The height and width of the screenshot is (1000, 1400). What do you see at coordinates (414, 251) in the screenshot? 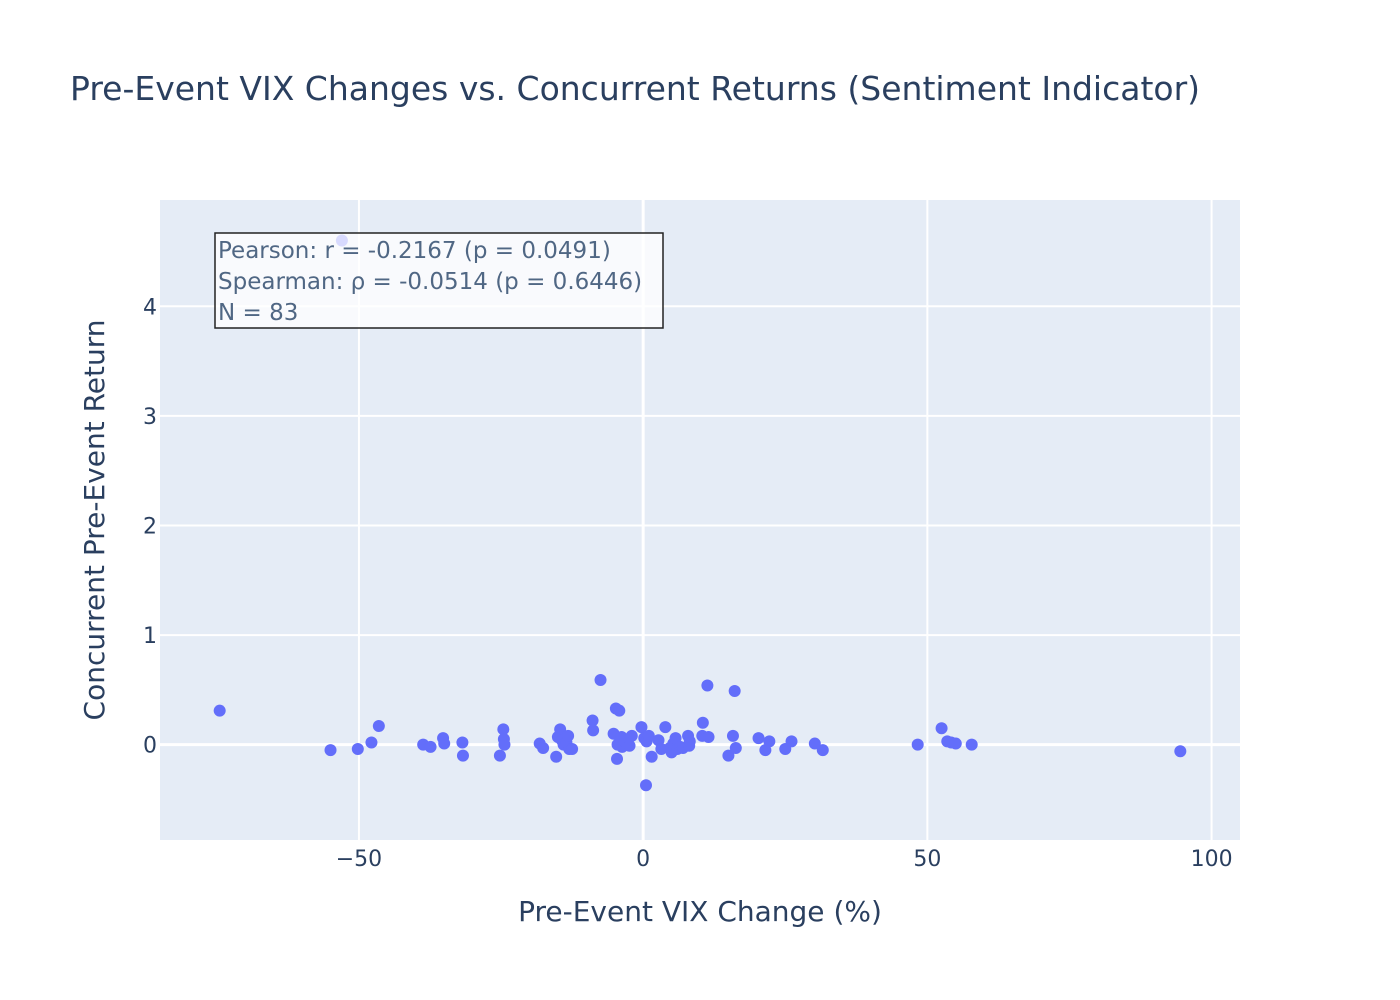
I see `annotation-pearson: Pearson: r = -0.2167 (p = 0.0491)` at bounding box center [414, 251].